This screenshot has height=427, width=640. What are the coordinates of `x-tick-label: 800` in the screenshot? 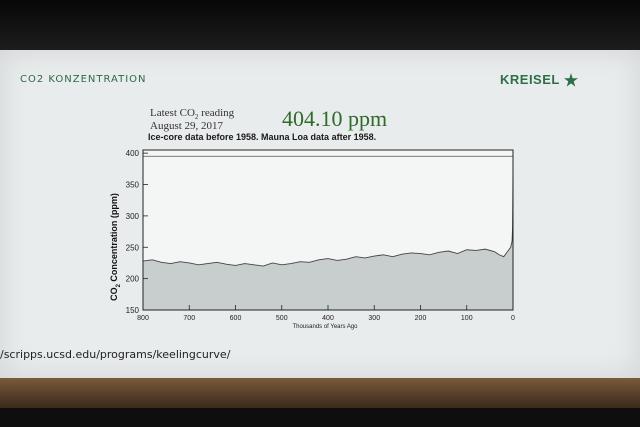 It's located at (143, 318).